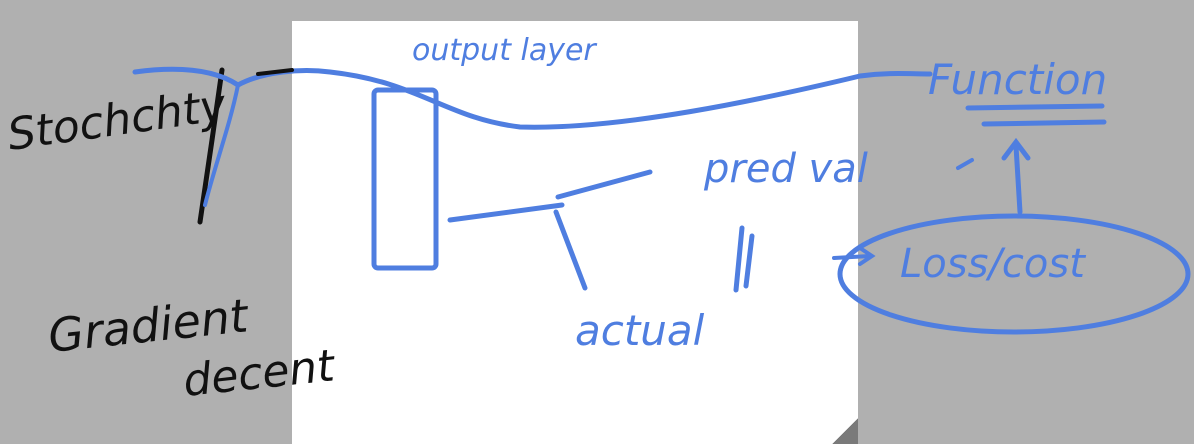 This screenshot has height=444, width=1194. I want to click on page-curl-corner, so click(845, 431).